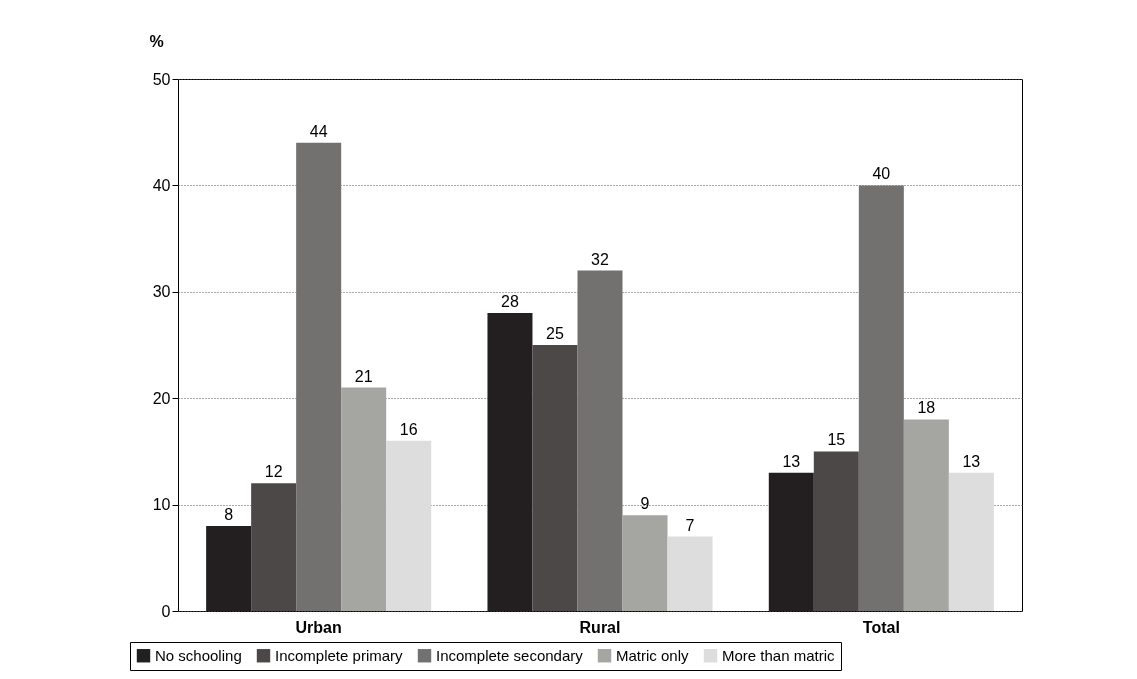  I want to click on data-label: 16, so click(408, 429).